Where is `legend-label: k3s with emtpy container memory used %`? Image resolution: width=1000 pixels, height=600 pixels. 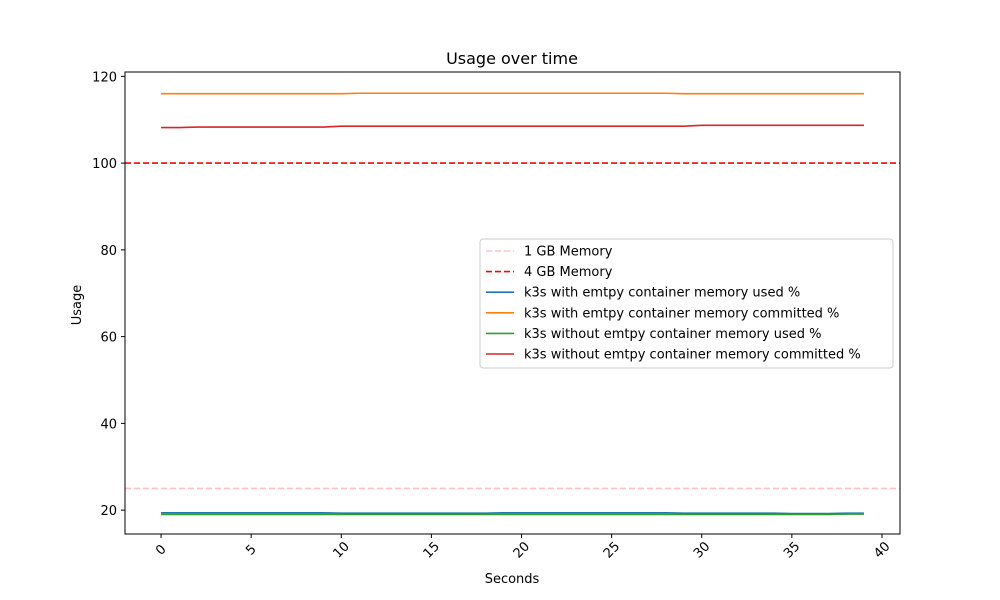 legend-label: k3s with emtpy container memory used % is located at coordinates (662, 293).